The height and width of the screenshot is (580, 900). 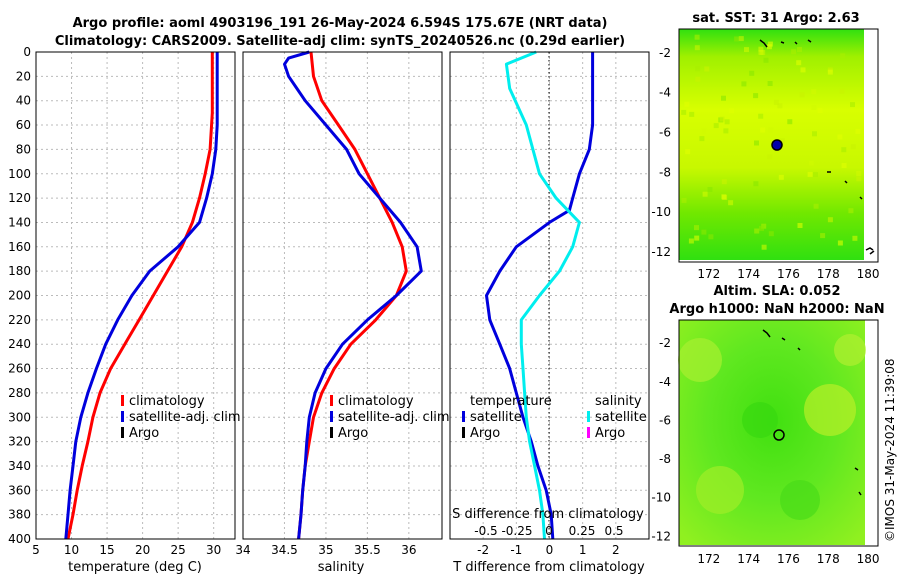 I want to click on legend-salinity-title: salinity, so click(x=618, y=401).